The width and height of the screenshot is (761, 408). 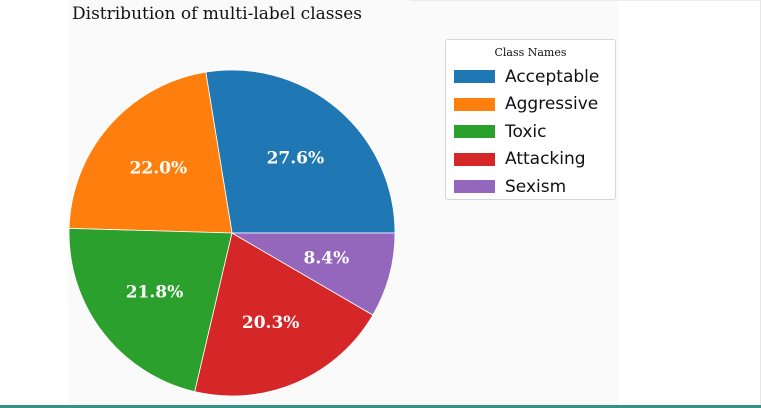 I want to click on legend-item-attacking: Attacking, so click(x=532, y=160).